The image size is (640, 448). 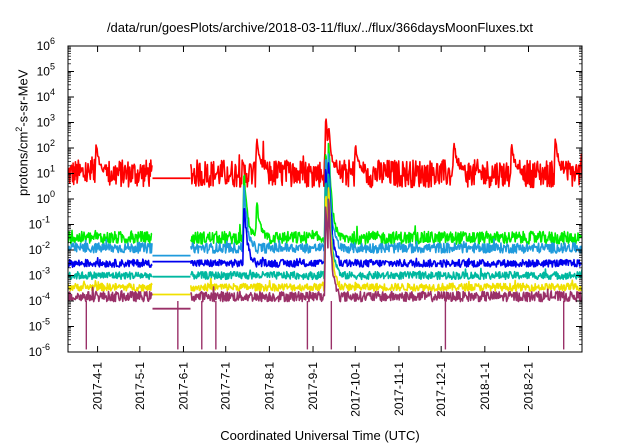 I want to click on y-tick-label: 10⁶, so click(x=46, y=44).